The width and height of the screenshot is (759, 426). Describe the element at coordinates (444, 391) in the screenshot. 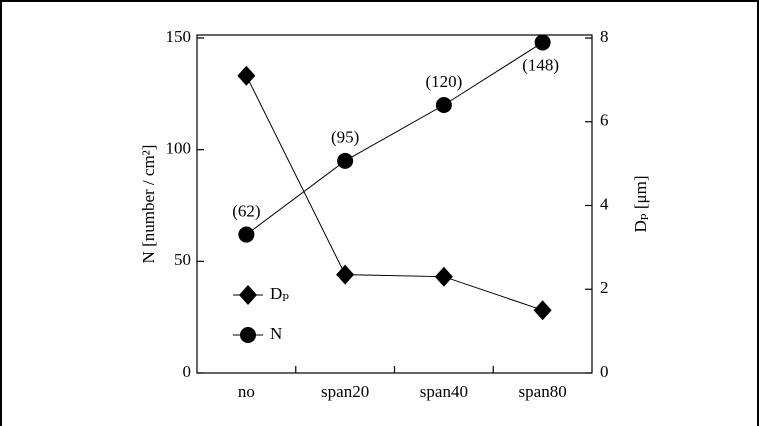

I see `x-tick-label: span40` at that location.